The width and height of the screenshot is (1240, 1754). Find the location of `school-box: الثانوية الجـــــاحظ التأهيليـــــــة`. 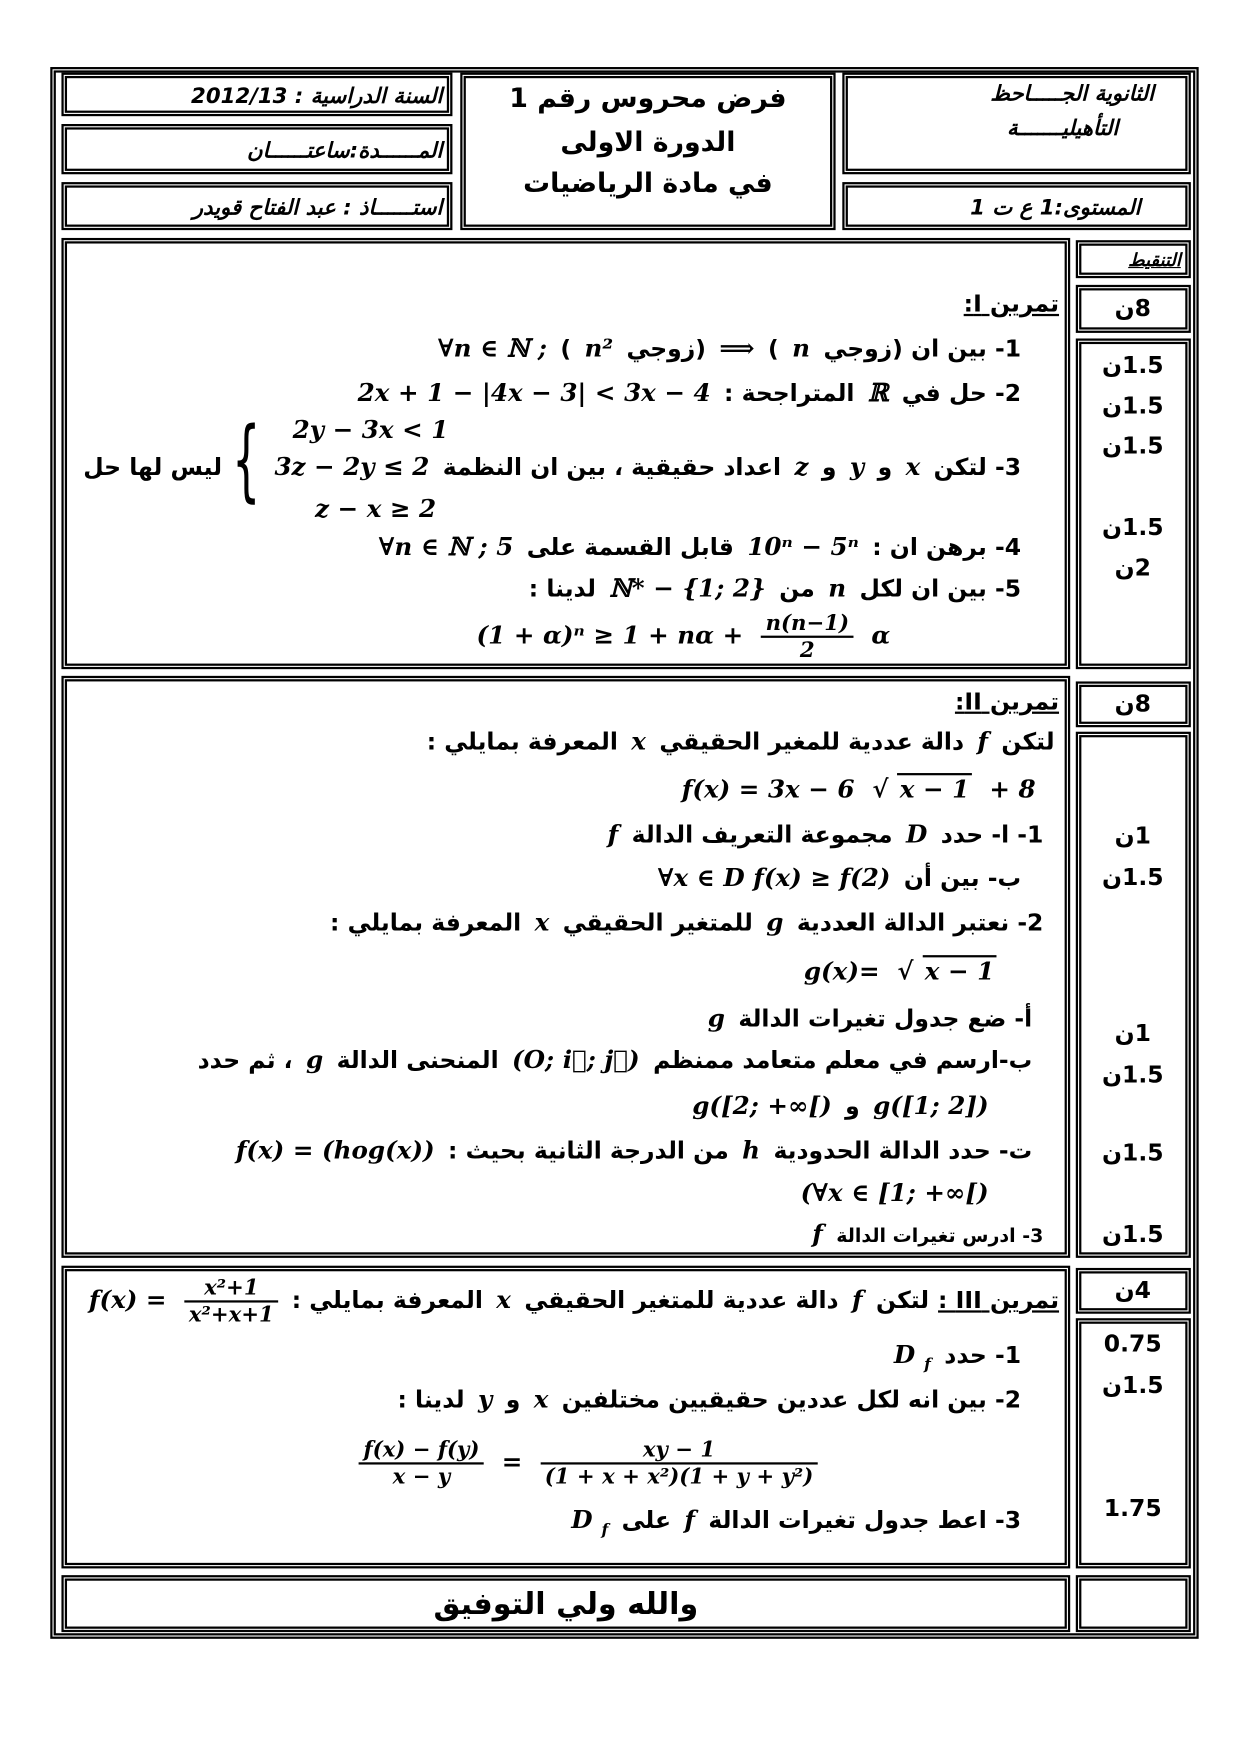

school-box: الثانوية الجـــــاحظ التأهيليـــــــة is located at coordinates (1016, 123).